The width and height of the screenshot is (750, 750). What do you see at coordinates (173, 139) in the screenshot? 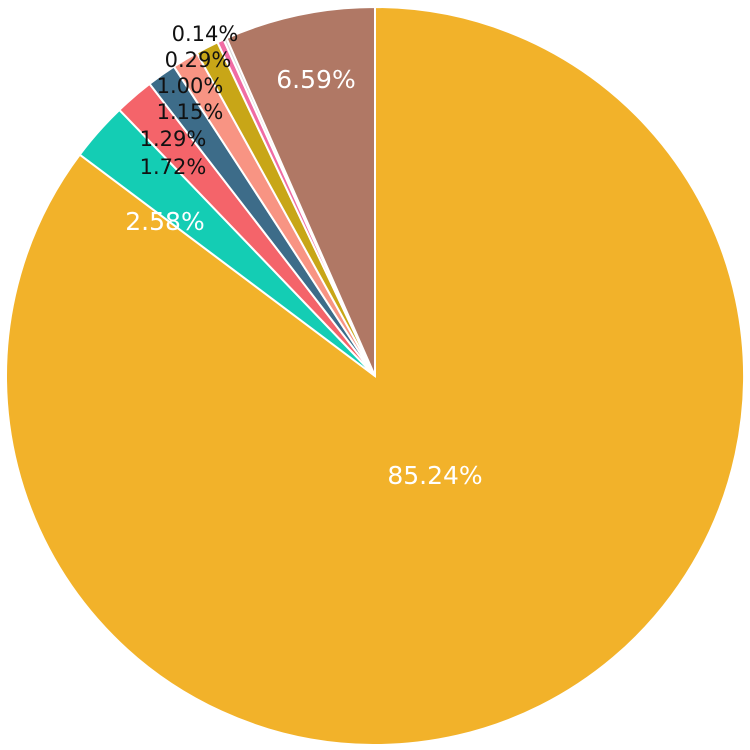
I see `slice-label: 1.29%` at bounding box center [173, 139].